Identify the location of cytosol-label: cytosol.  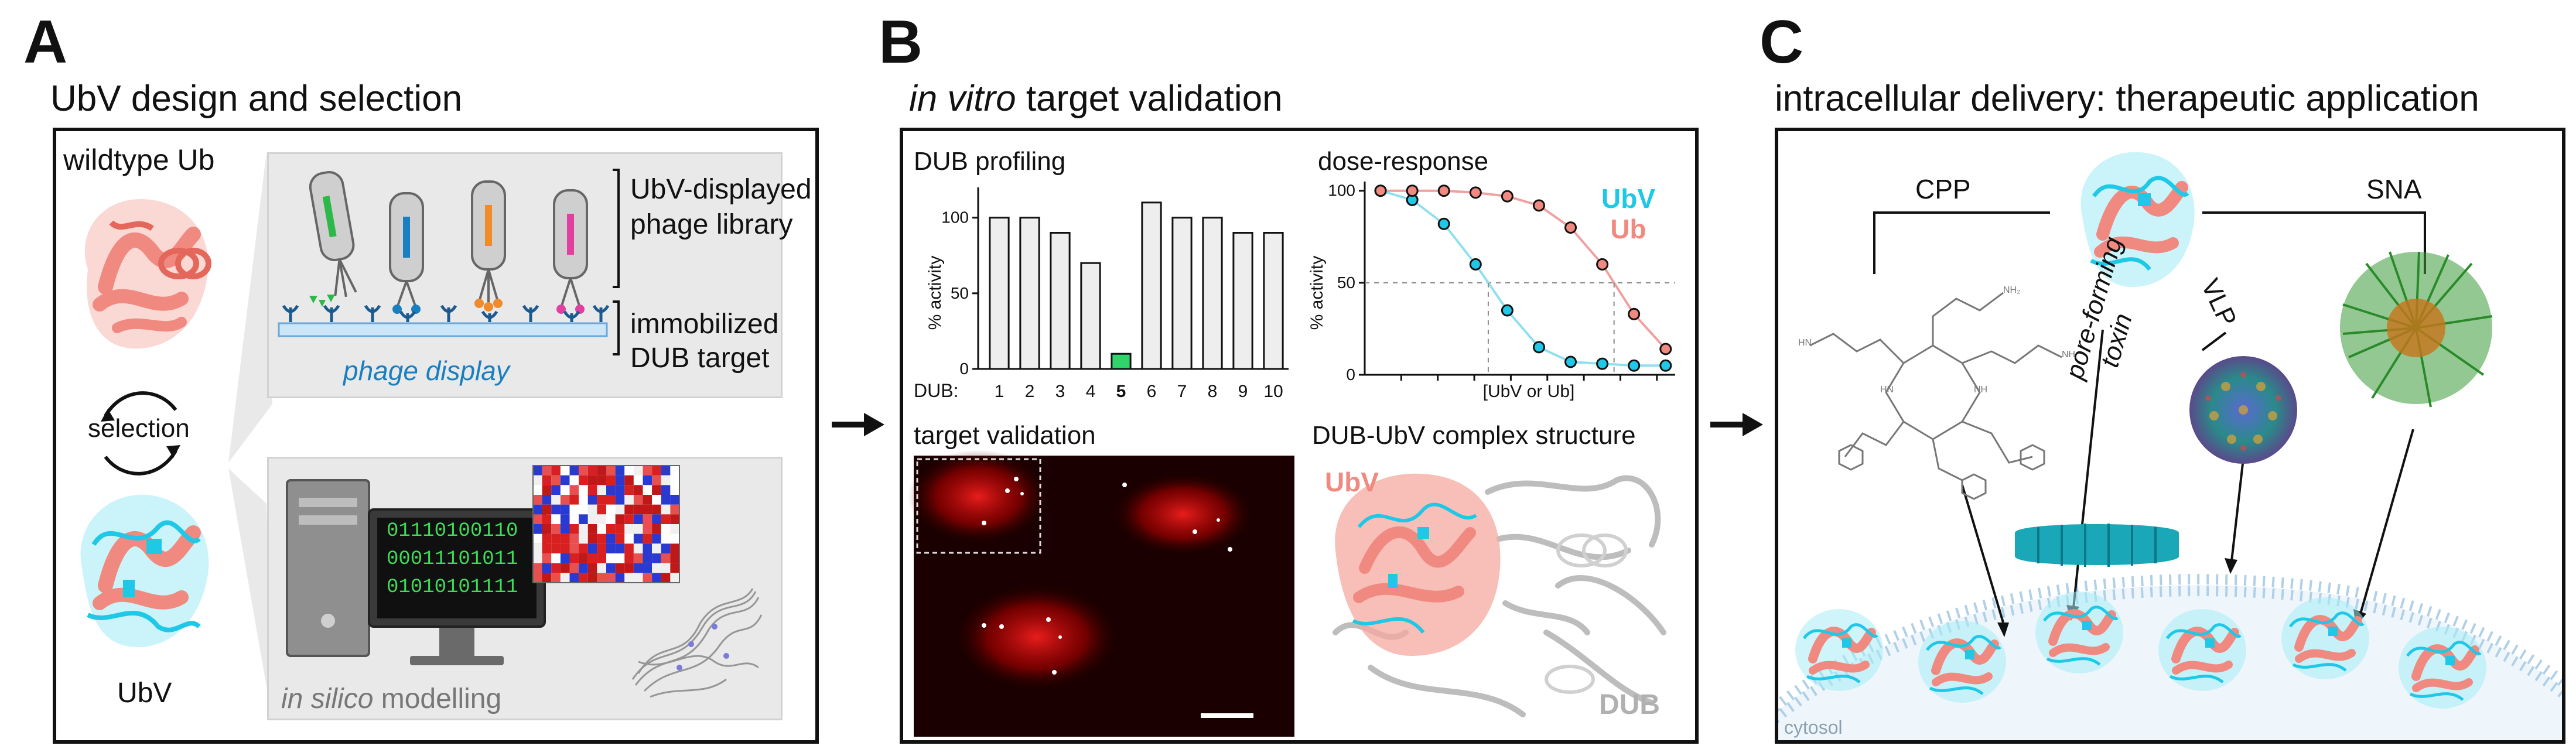
(1813, 727).